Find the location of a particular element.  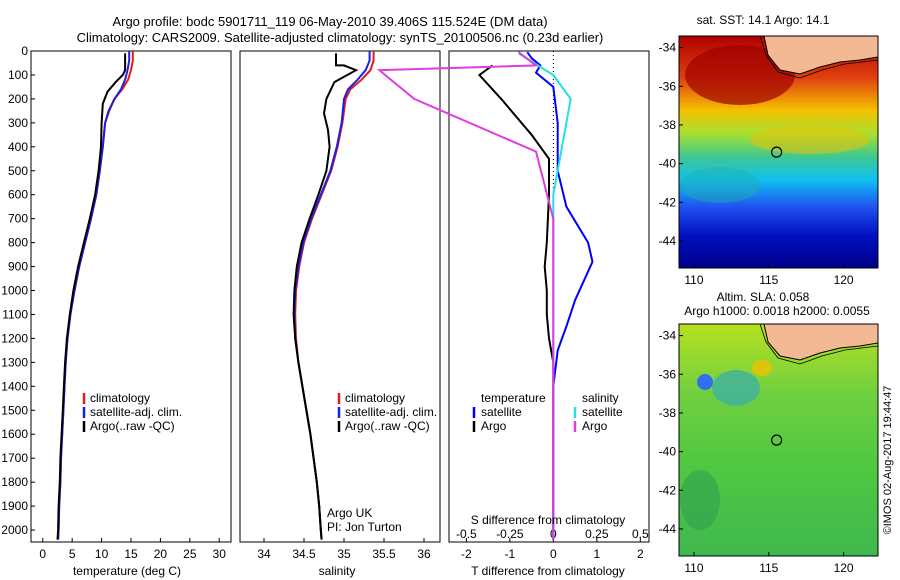

x-tick-label: 5 is located at coordinates (72, 554).